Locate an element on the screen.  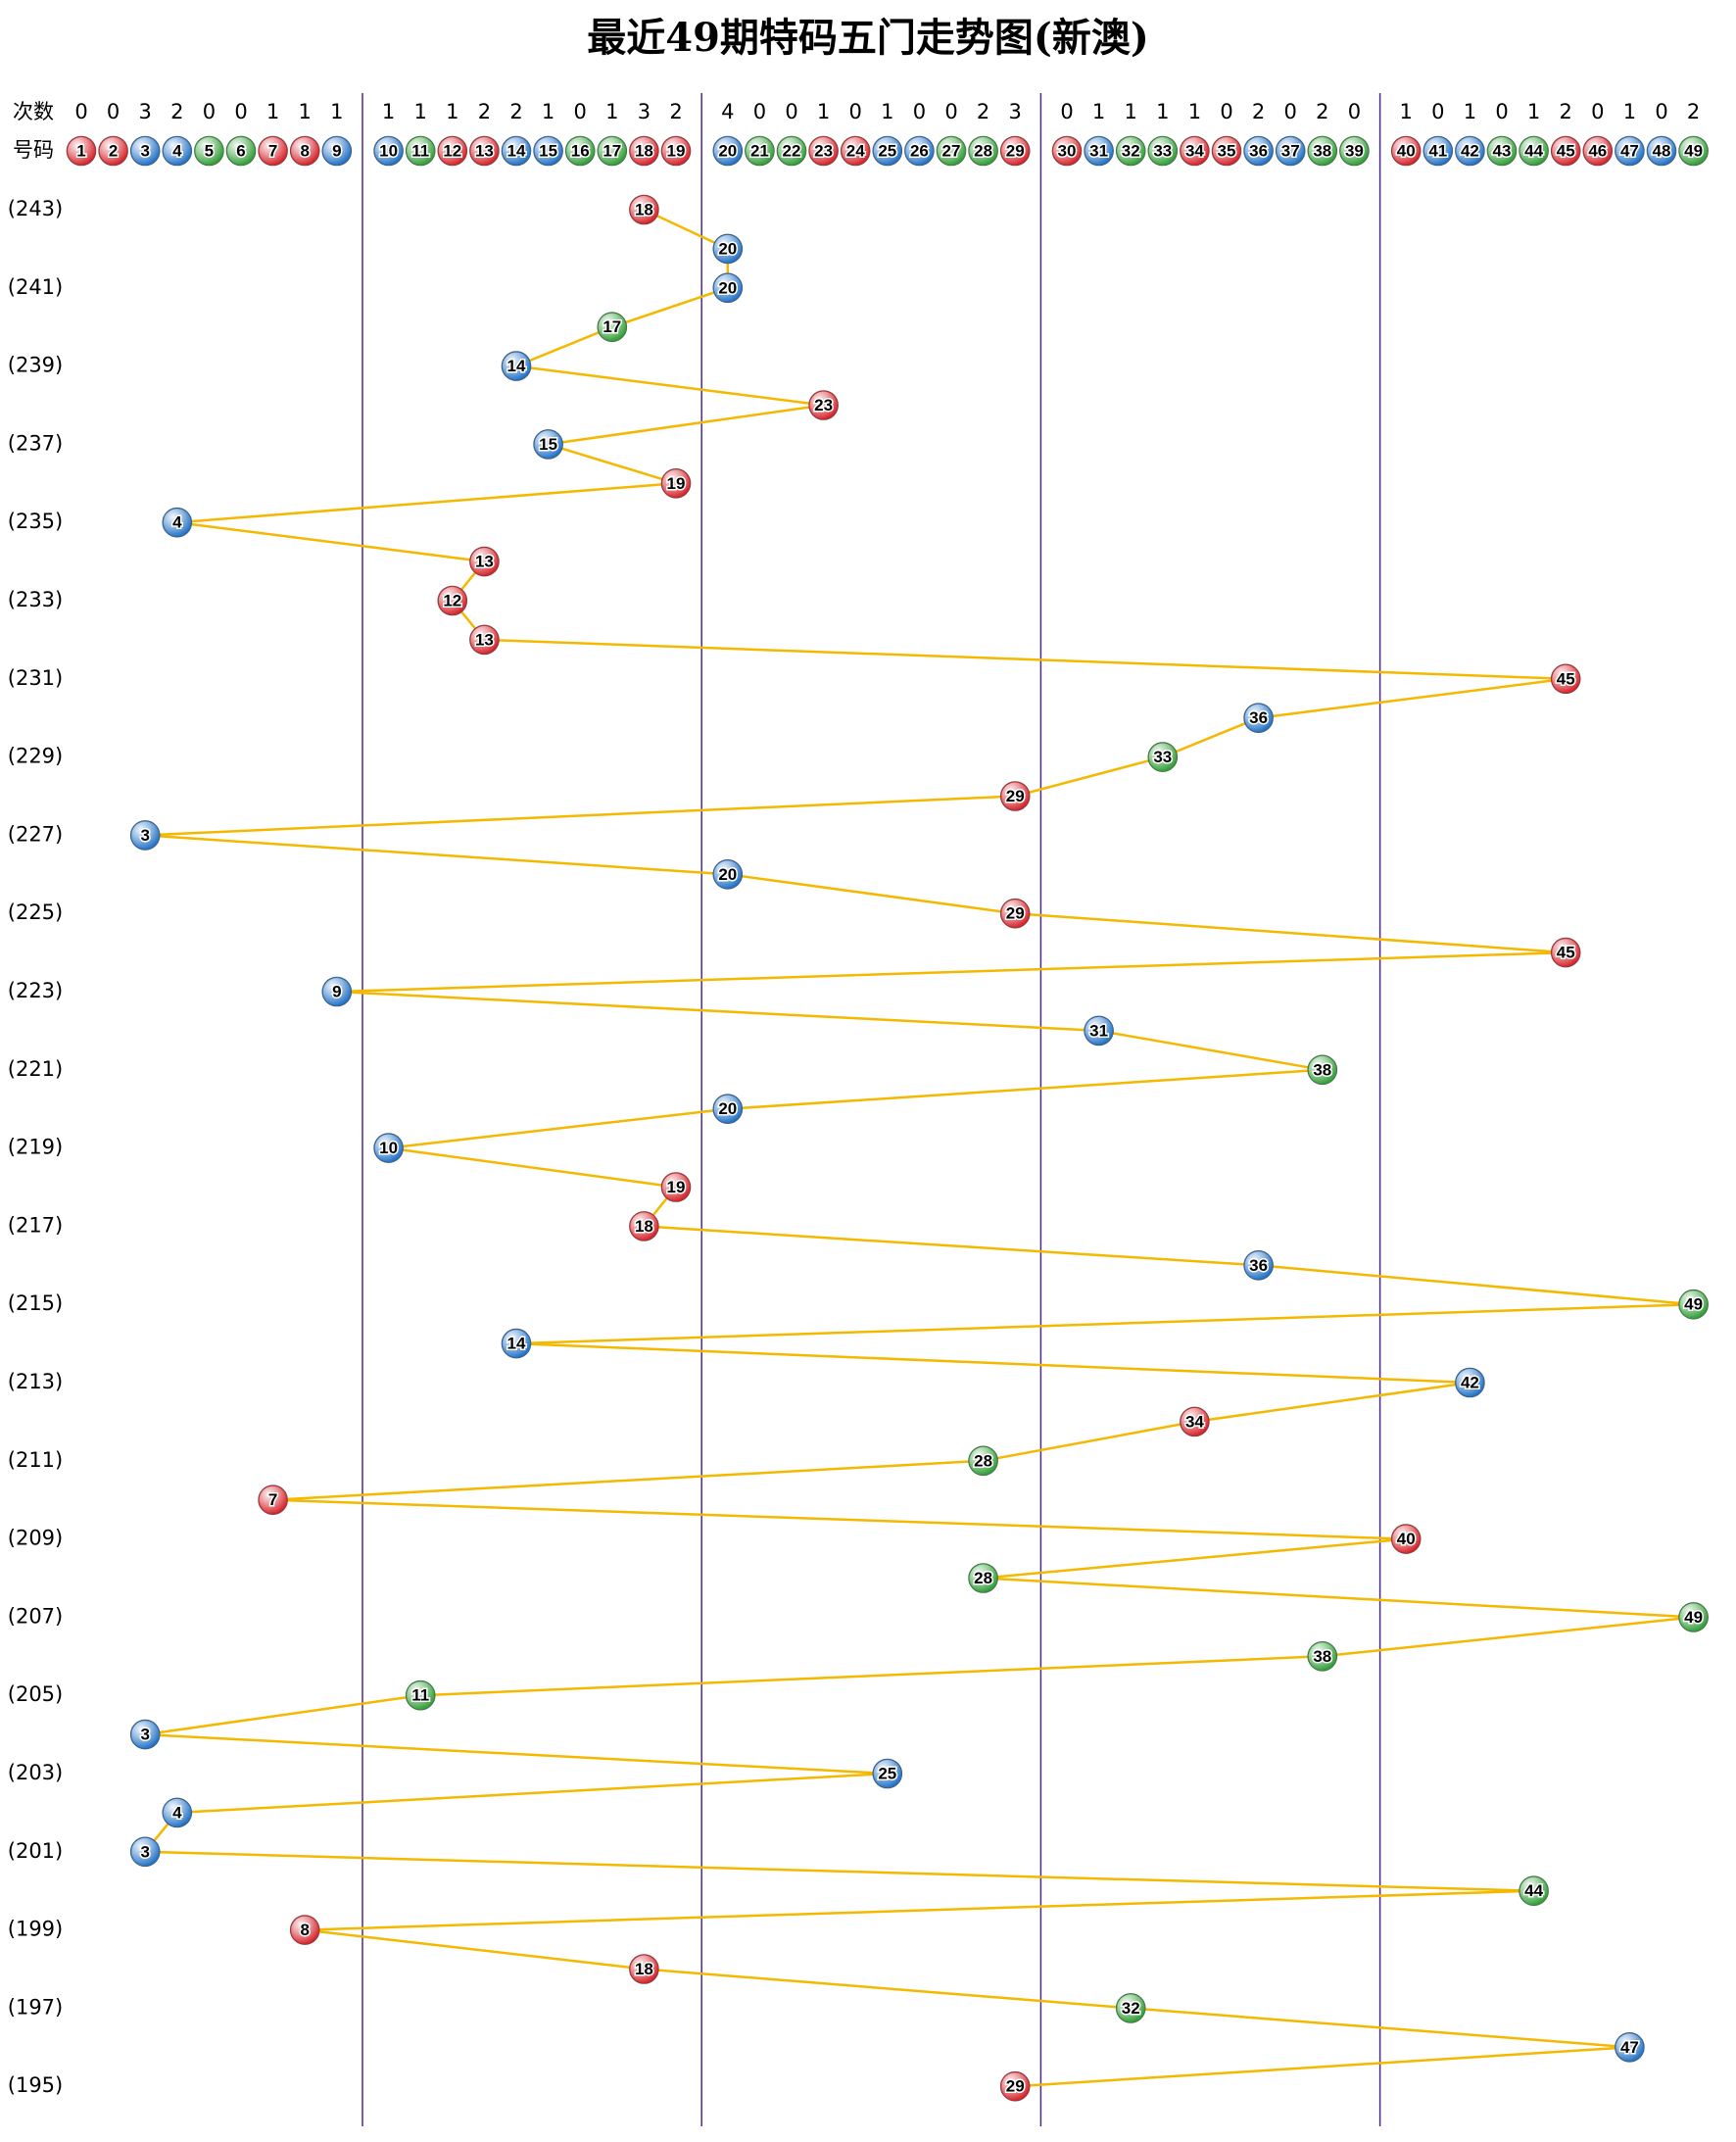
ball-number: 24 is located at coordinates (855, 150).